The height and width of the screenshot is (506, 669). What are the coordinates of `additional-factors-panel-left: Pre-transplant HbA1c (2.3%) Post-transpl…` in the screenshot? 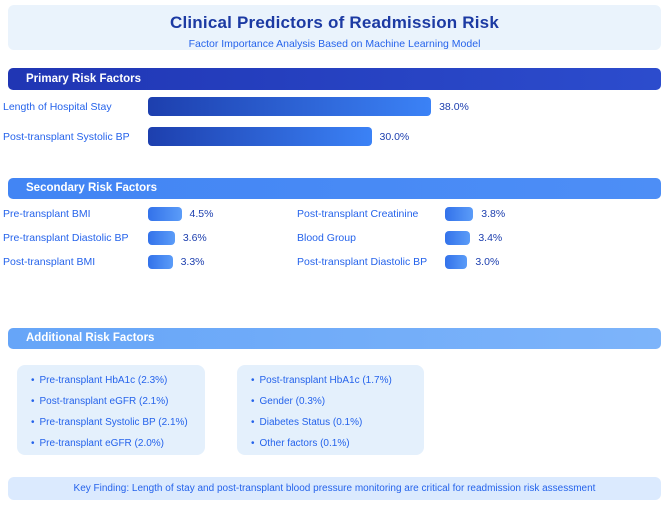 It's located at (111, 410).